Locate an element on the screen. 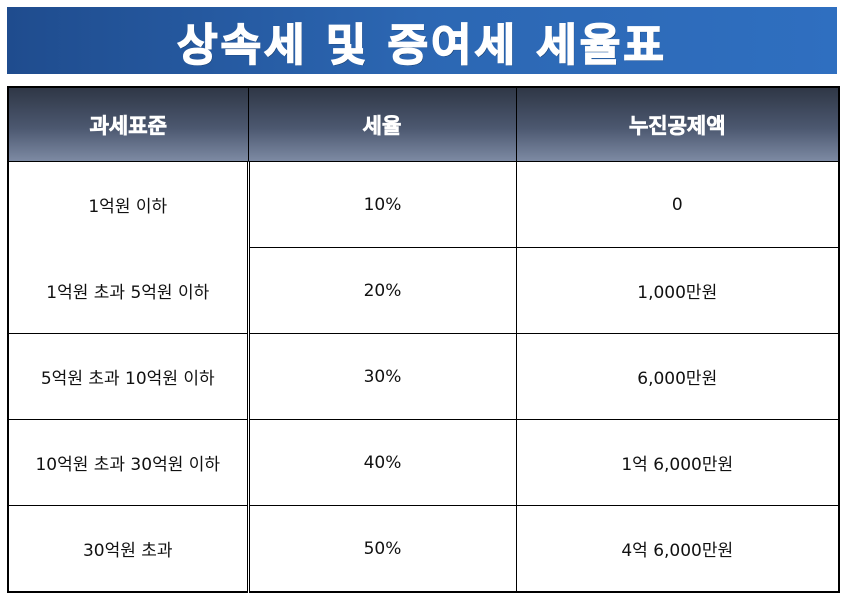 The width and height of the screenshot is (847, 600). table-row: 5억원 초과 10억원 이하 30% 6,000만원 is located at coordinates (423, 376).